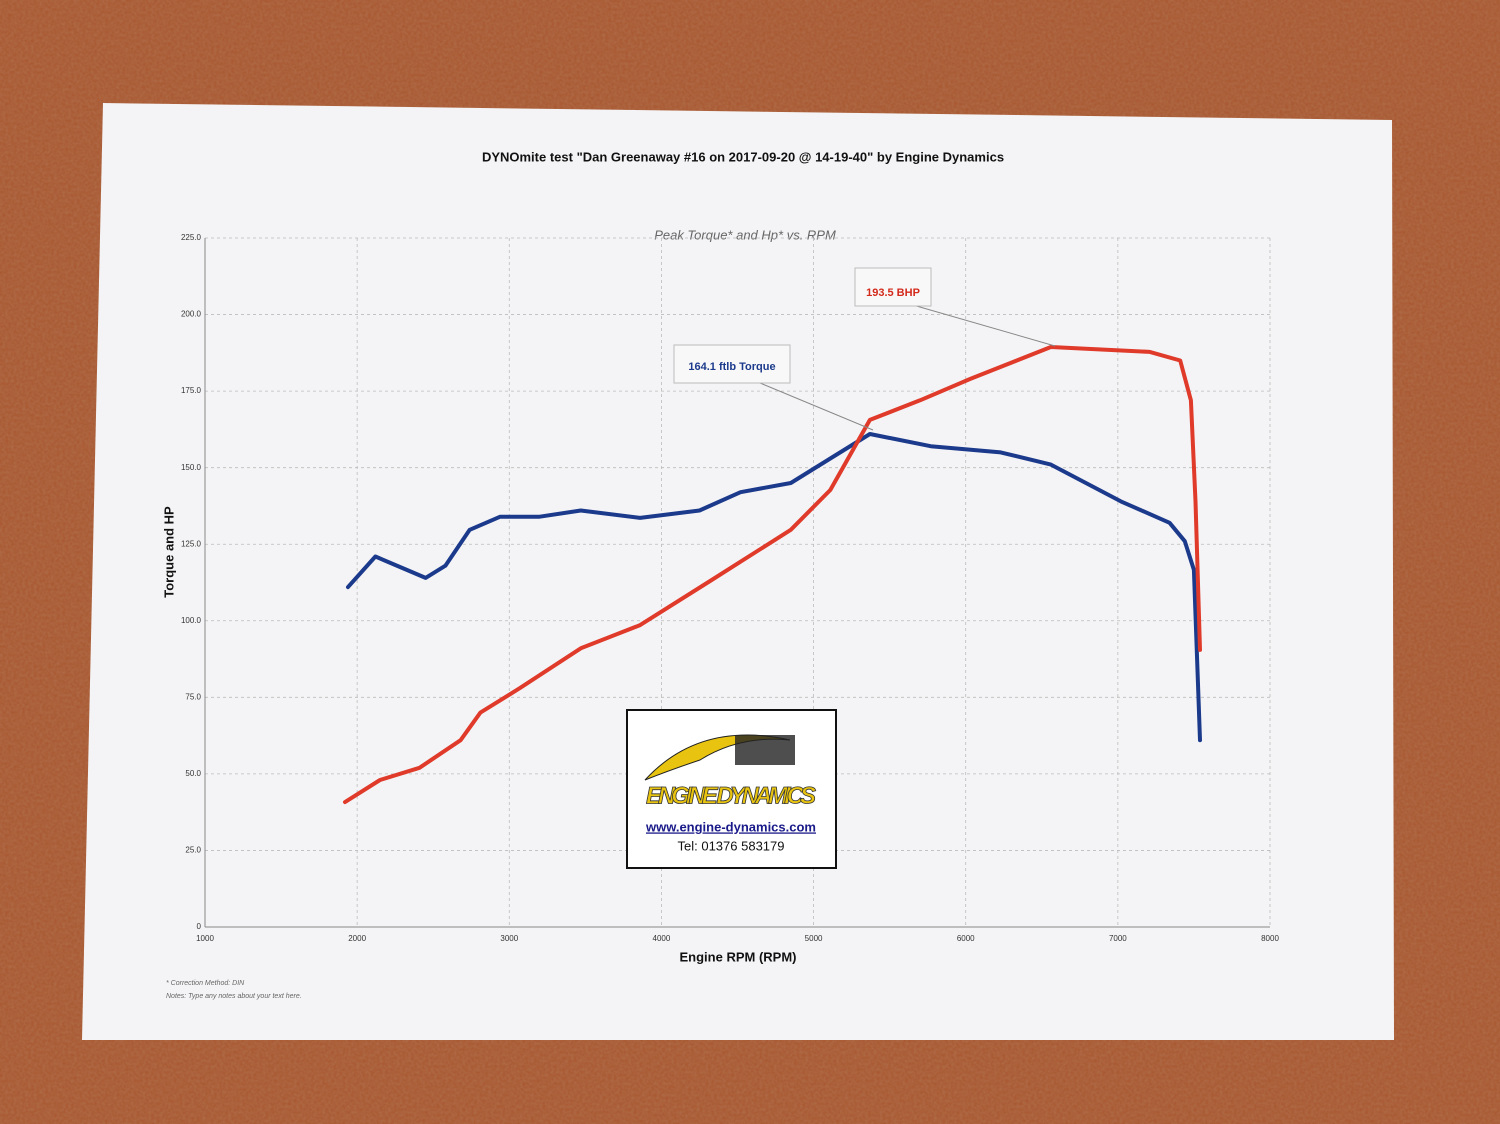  What do you see at coordinates (730, 826) in the screenshot?
I see `logo-url: www.engine-dynamics.com` at bounding box center [730, 826].